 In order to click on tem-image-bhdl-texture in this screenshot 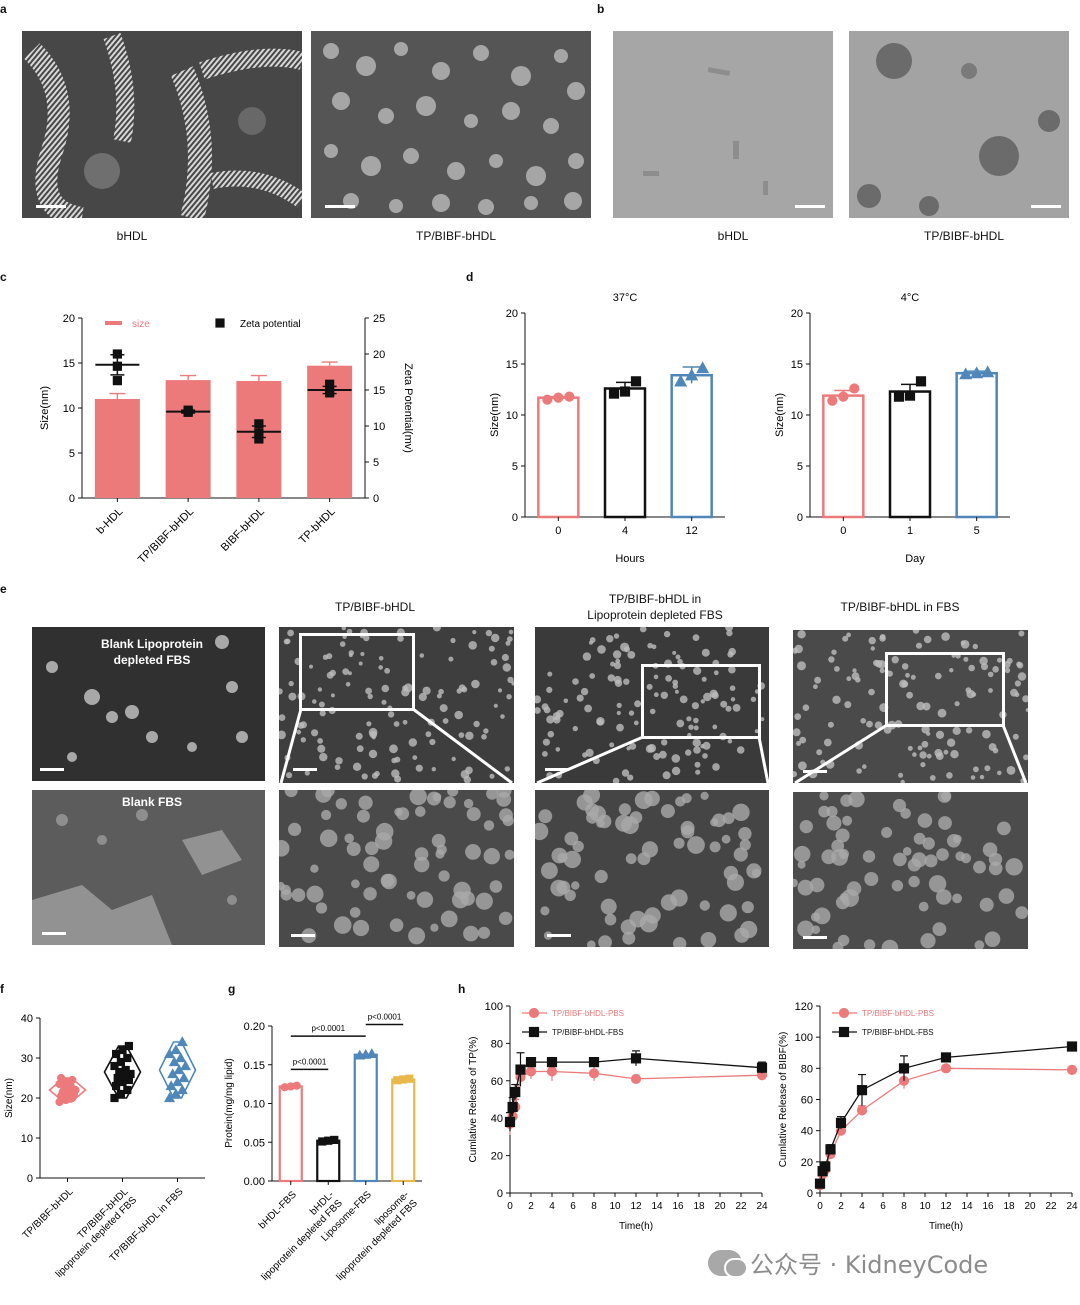, I will do `click(162, 124)`.